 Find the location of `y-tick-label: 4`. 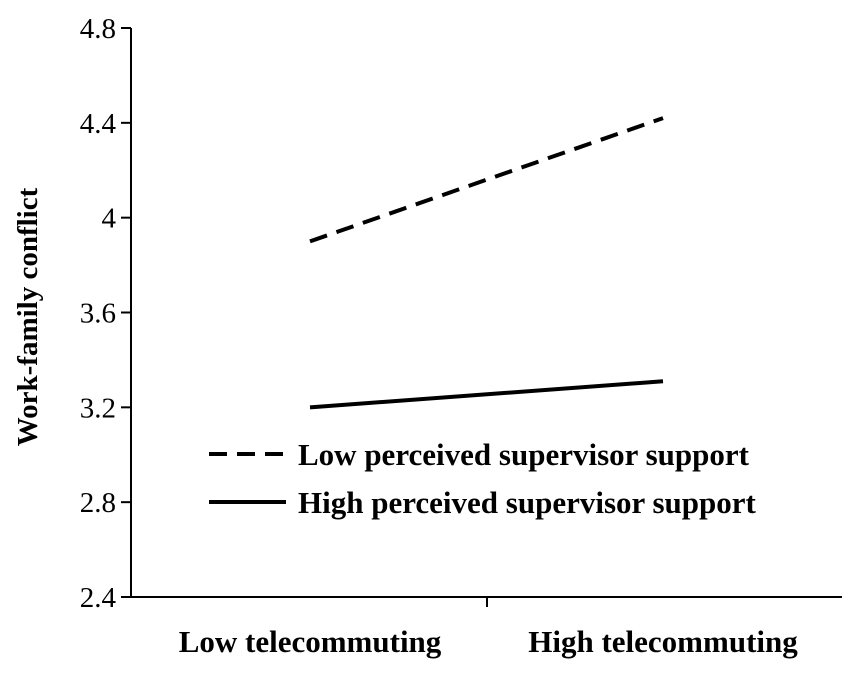

y-tick-label: 4 is located at coordinates (109, 219).